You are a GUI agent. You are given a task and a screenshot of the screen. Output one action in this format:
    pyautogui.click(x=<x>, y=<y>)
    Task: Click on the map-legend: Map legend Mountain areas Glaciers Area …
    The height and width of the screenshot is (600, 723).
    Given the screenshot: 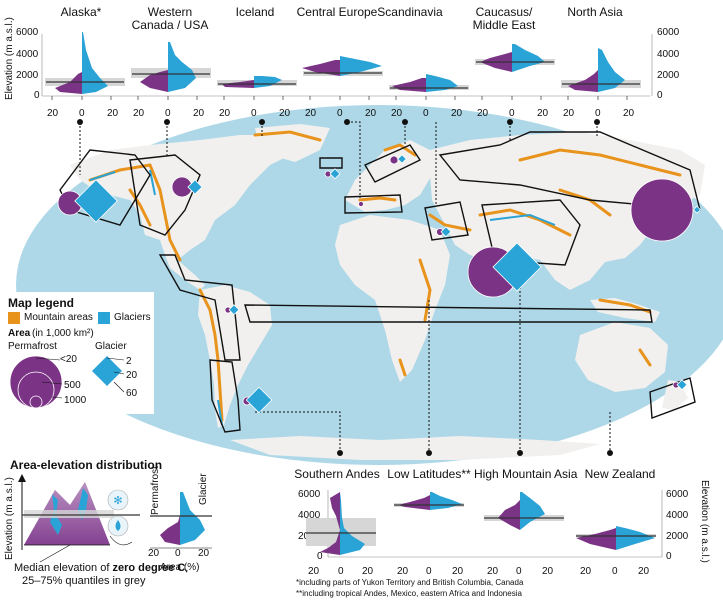 What is the action you would take?
    pyautogui.click(x=78, y=353)
    